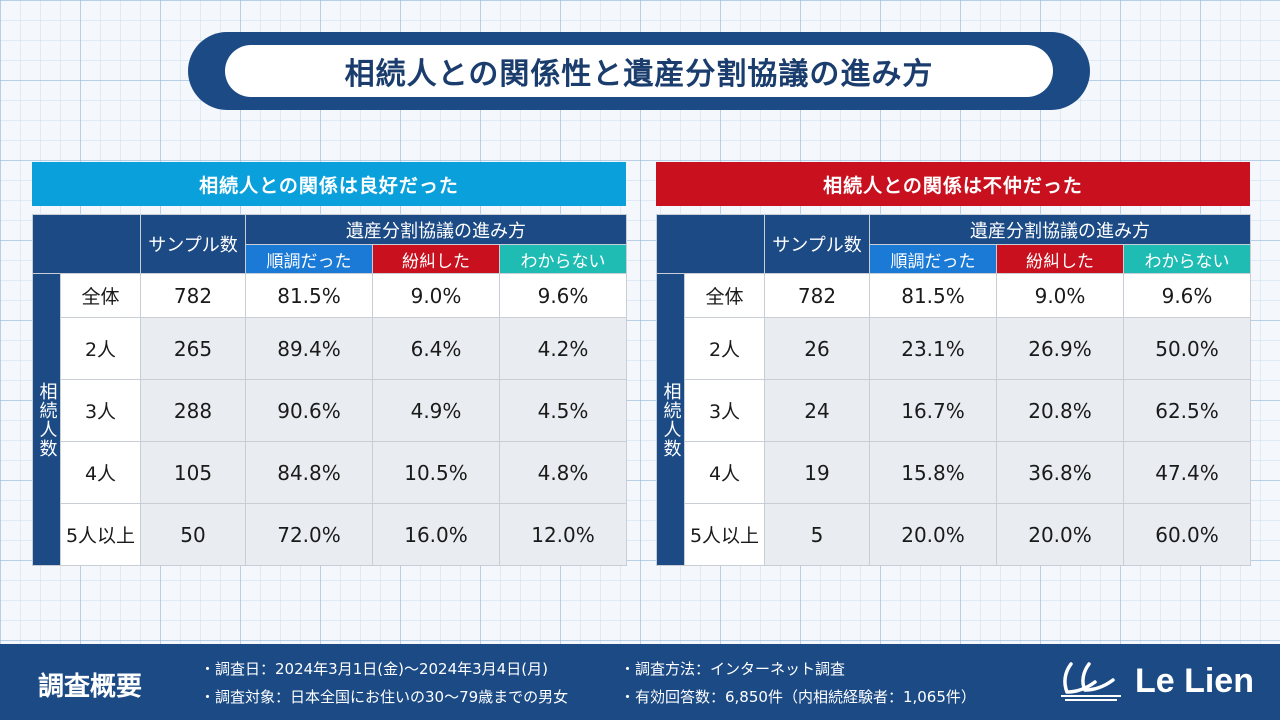  I want to click on unknown-cell: 47.4%, so click(1187, 472).